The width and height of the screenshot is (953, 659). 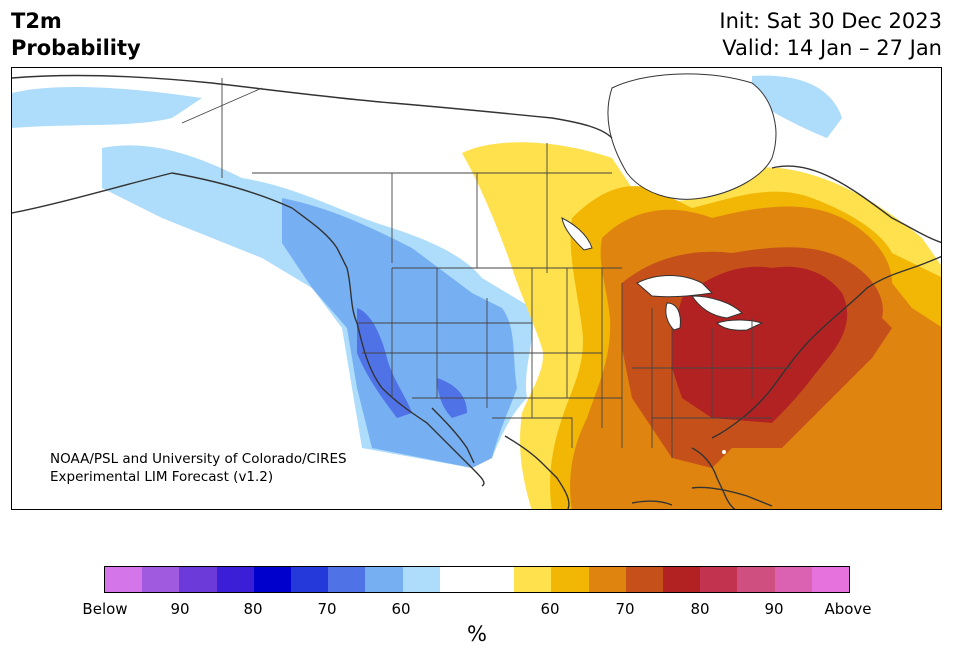 I want to click on map-marker, so click(x=724, y=452).